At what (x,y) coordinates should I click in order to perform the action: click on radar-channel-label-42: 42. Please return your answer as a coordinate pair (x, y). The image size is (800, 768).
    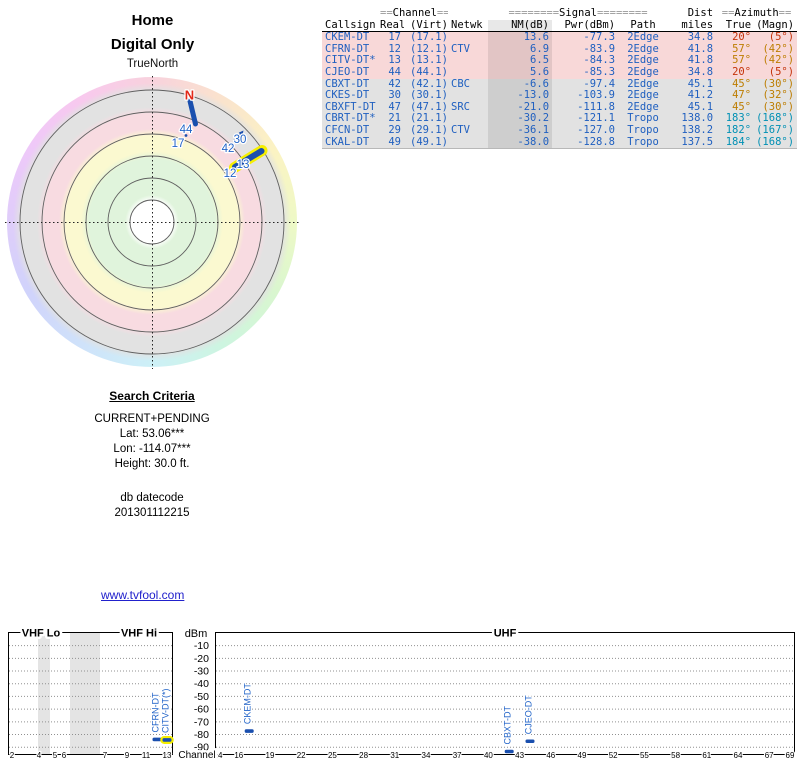
    Looking at the image, I should click on (228, 149).